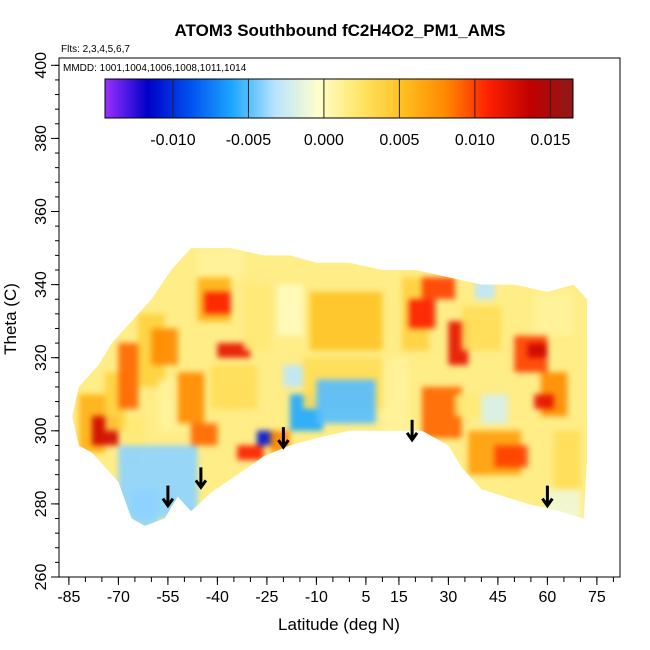  Describe the element at coordinates (167, 597) in the screenshot. I see `x-tick-label: -55` at that location.